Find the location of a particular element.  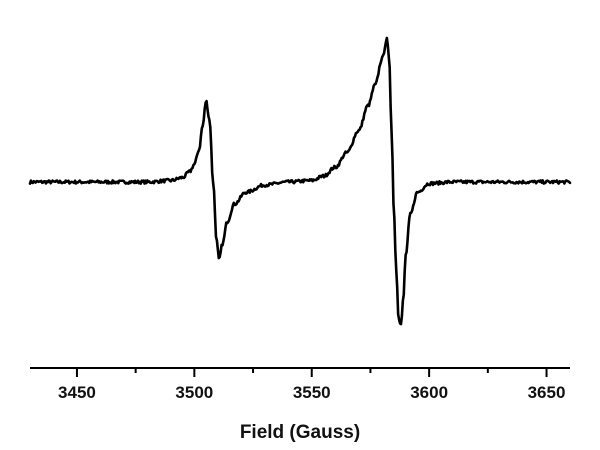

x-axis-title: Field (Gauss) is located at coordinates (300, 432).